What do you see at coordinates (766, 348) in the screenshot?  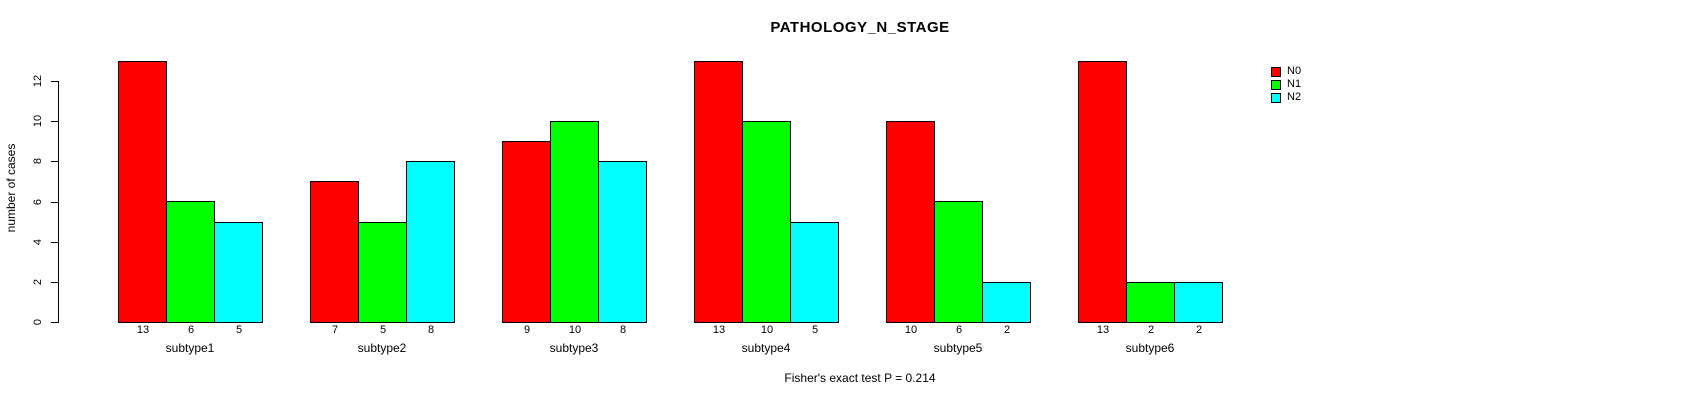 I see `category-label-subtype4: subtype4` at bounding box center [766, 348].